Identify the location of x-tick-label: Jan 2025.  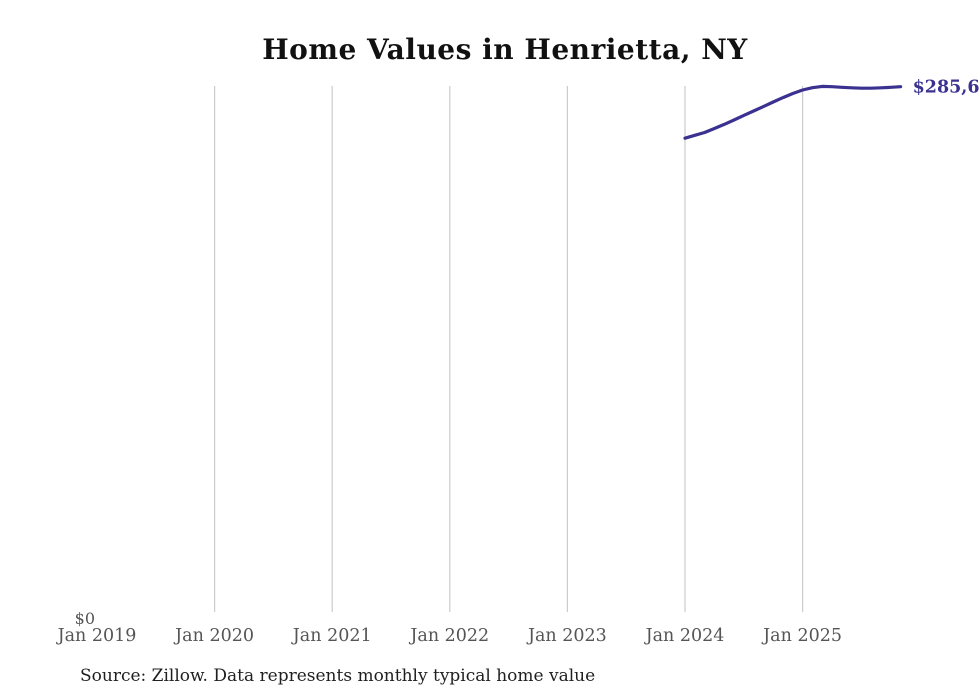
(801, 636).